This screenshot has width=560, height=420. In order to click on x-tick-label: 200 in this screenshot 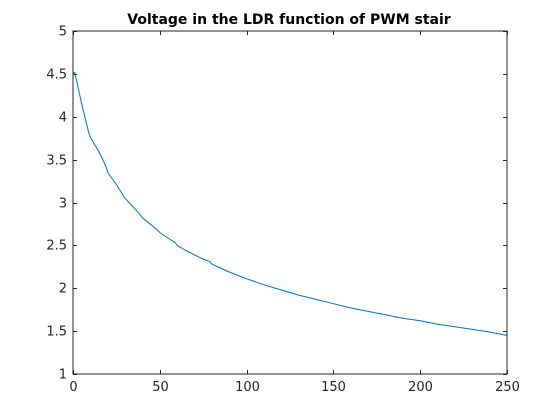, I will do `click(420, 387)`.